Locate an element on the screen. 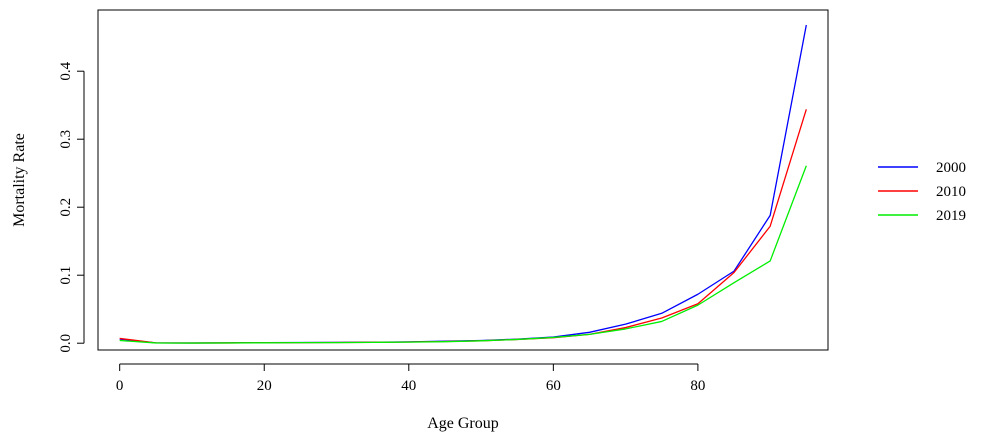  x-tick-label: 20 is located at coordinates (264, 386).